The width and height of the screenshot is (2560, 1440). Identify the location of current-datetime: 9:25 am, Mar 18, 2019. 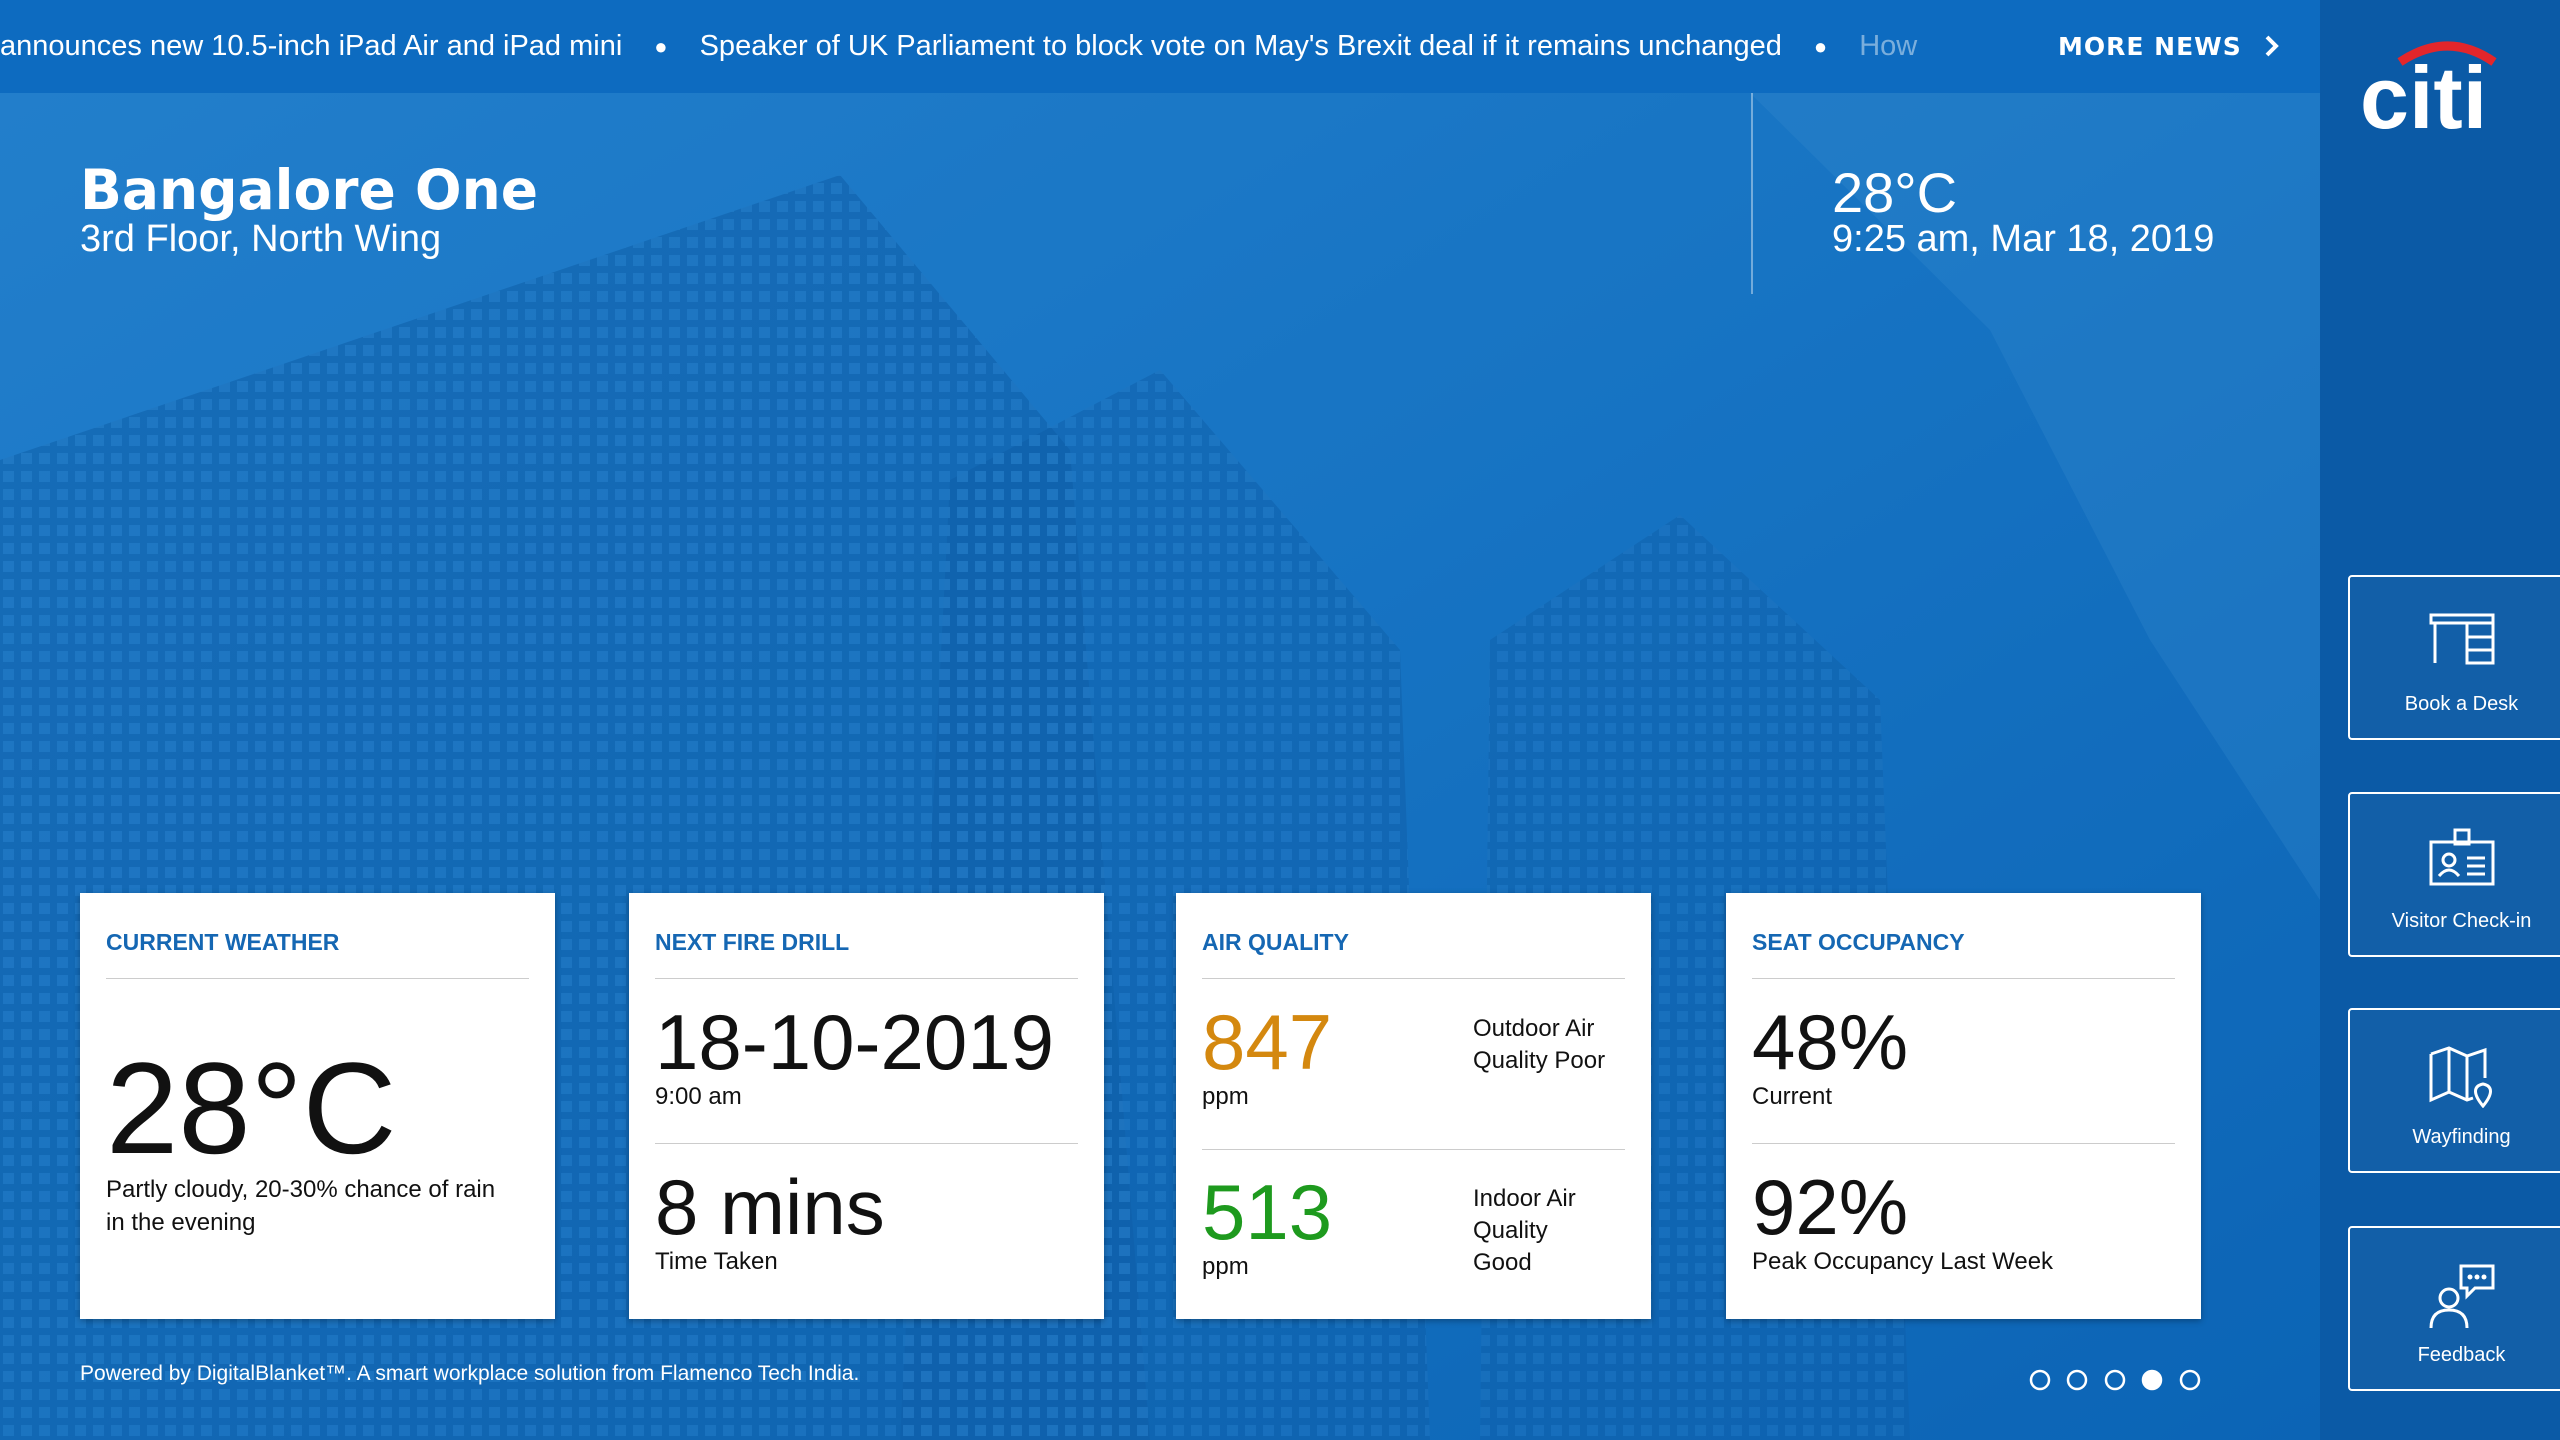
(2023, 239).